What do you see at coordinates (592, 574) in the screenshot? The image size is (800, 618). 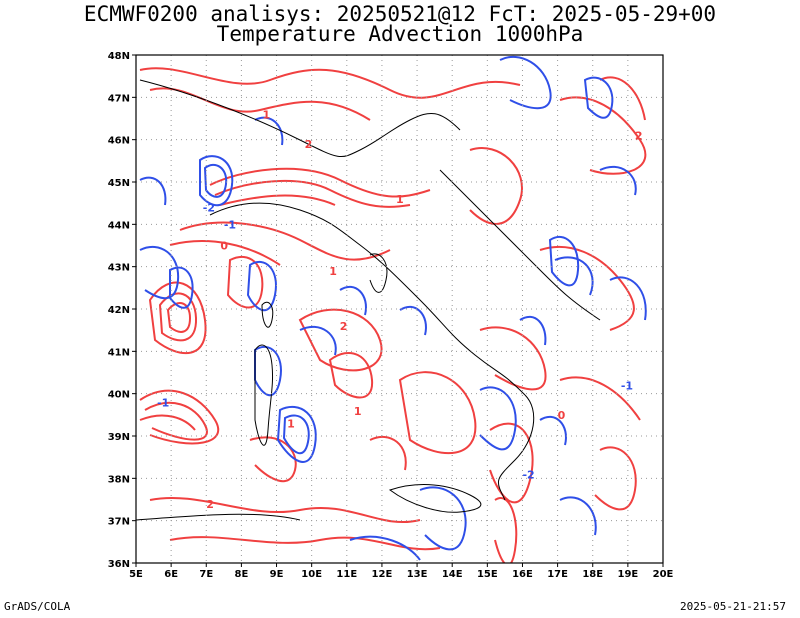 I see `lon-label: 18E` at bounding box center [592, 574].